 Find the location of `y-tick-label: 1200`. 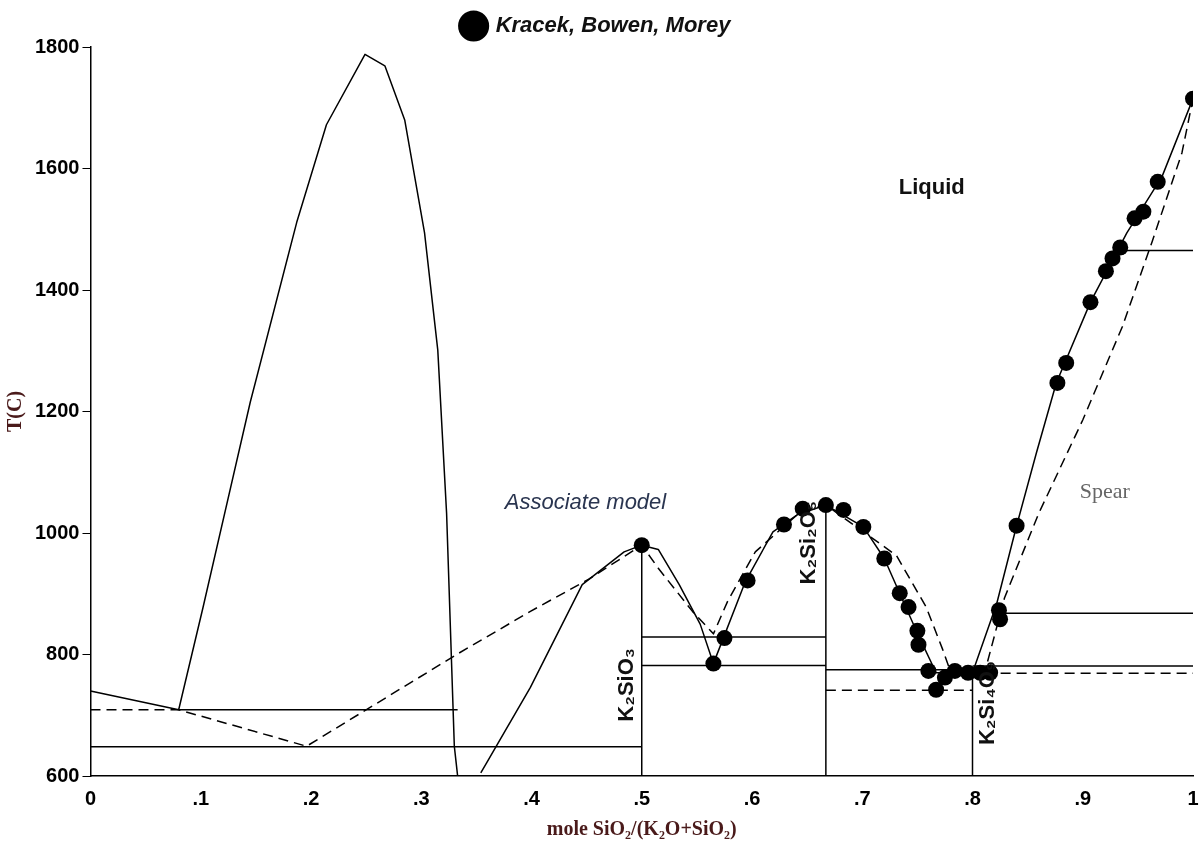

y-tick-label: 1200 is located at coordinates (57, 410).